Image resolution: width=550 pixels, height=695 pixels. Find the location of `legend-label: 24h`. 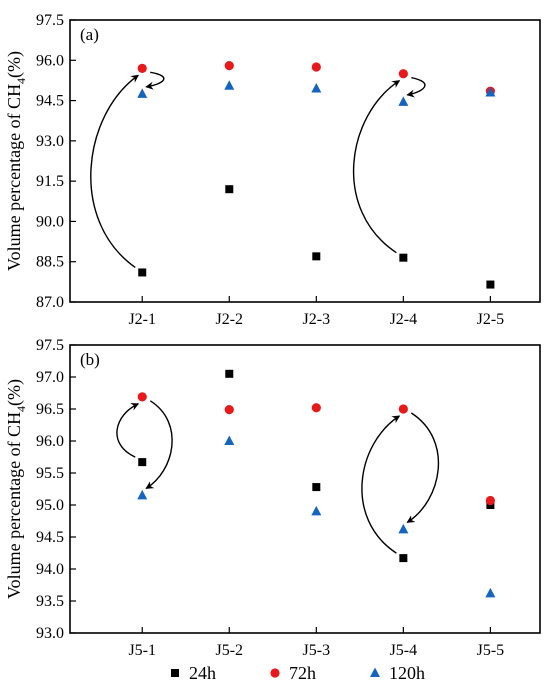

legend-label: 24h is located at coordinates (202, 673).